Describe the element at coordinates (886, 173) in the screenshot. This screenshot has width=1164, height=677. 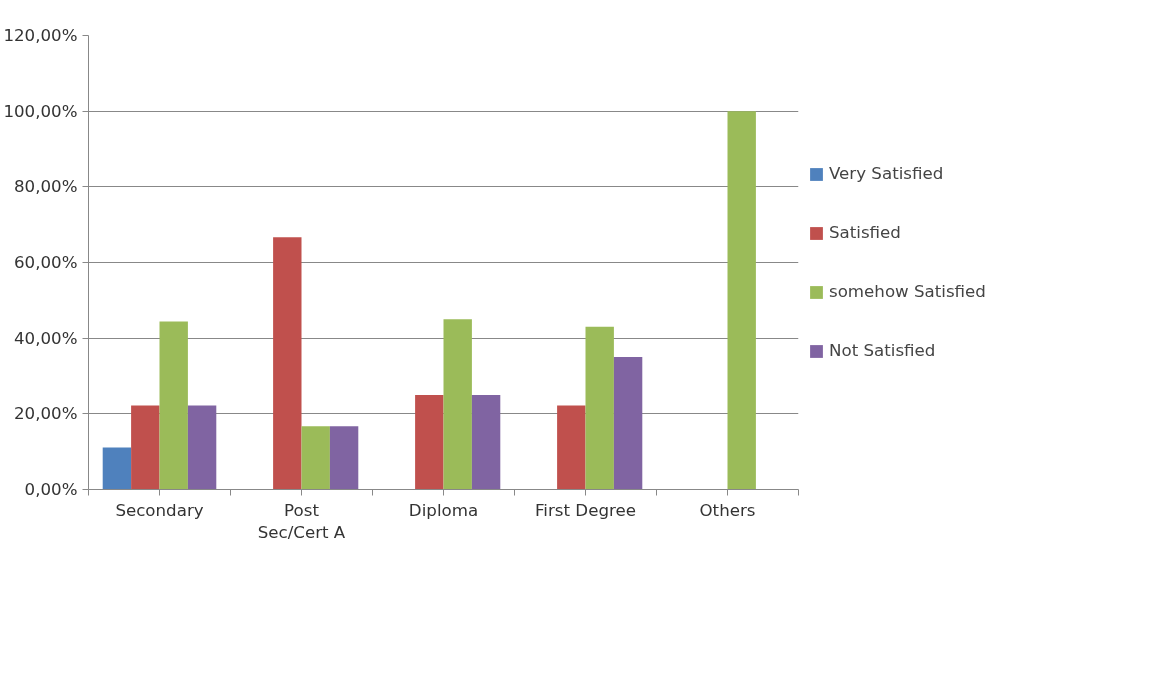
I see `legend-label: Very Satisfied` at that location.